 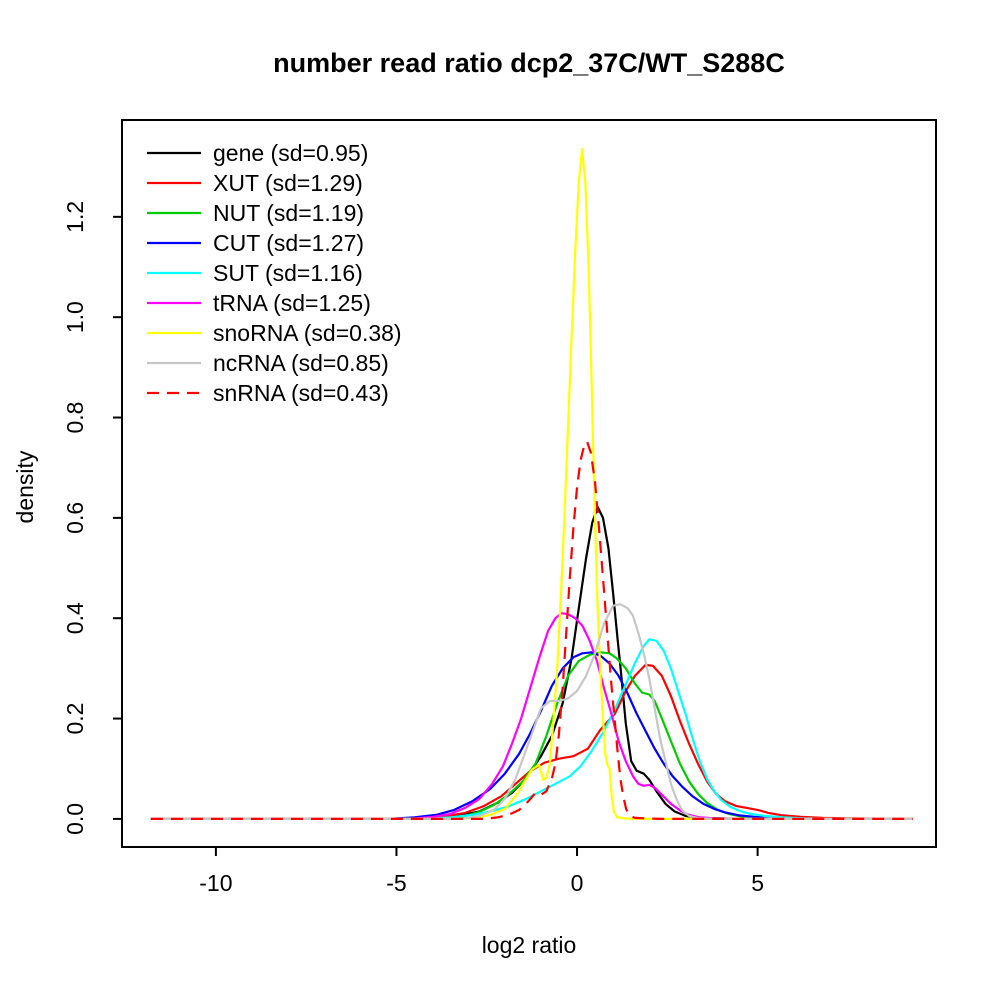 What do you see at coordinates (75, 719) in the screenshot?
I see `y-tick-label: 0.2` at bounding box center [75, 719].